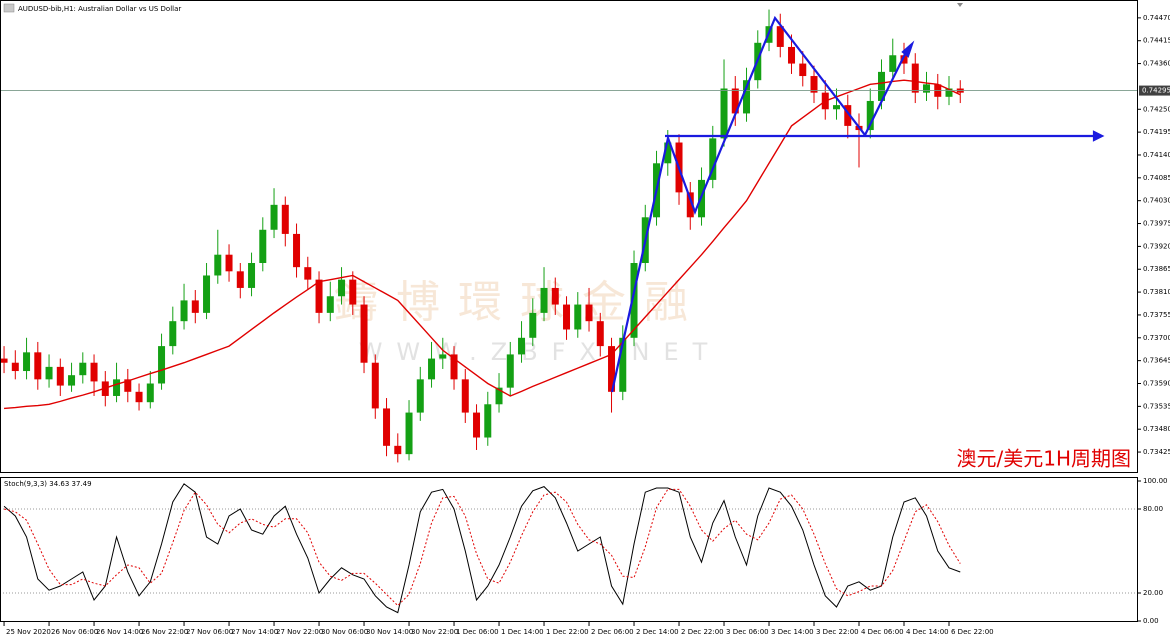  Describe the element at coordinates (59, 484) in the screenshot. I see `stoch-k: 34.63` at that location.